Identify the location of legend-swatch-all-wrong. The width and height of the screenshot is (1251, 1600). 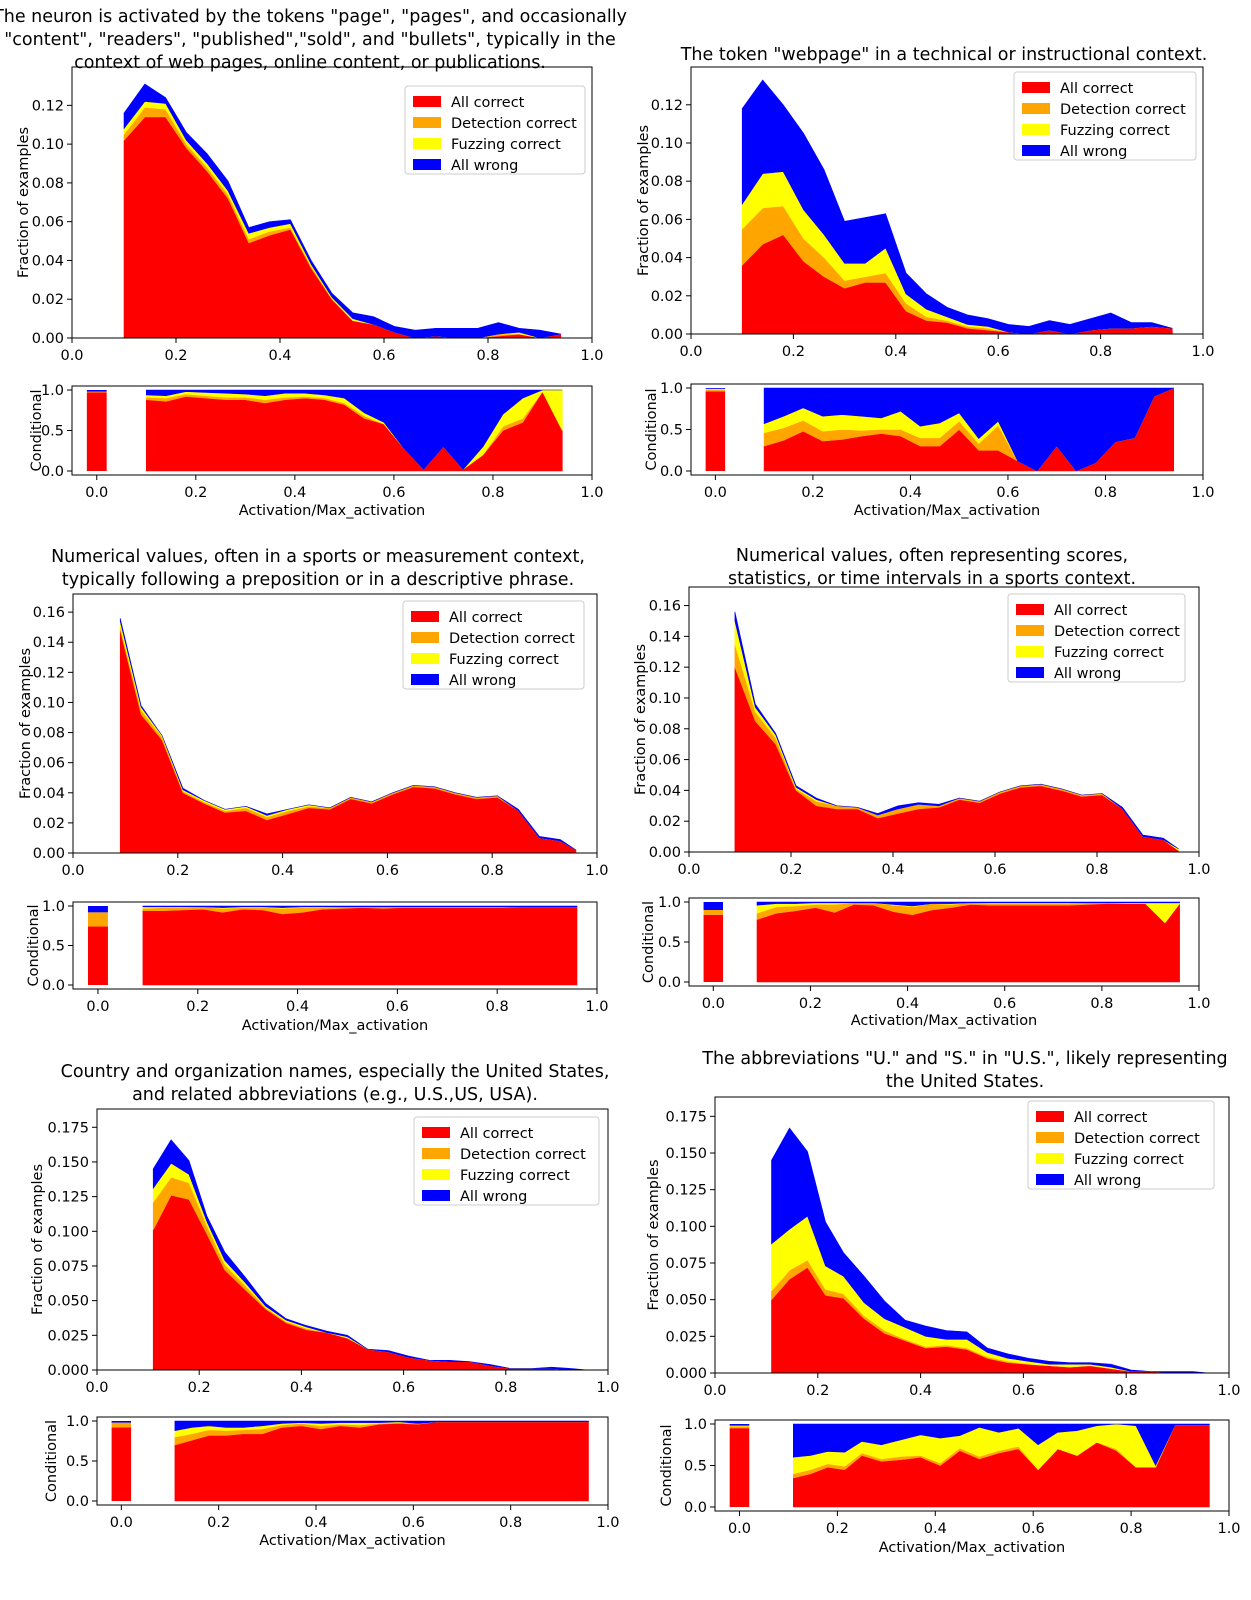
(1050, 1179).